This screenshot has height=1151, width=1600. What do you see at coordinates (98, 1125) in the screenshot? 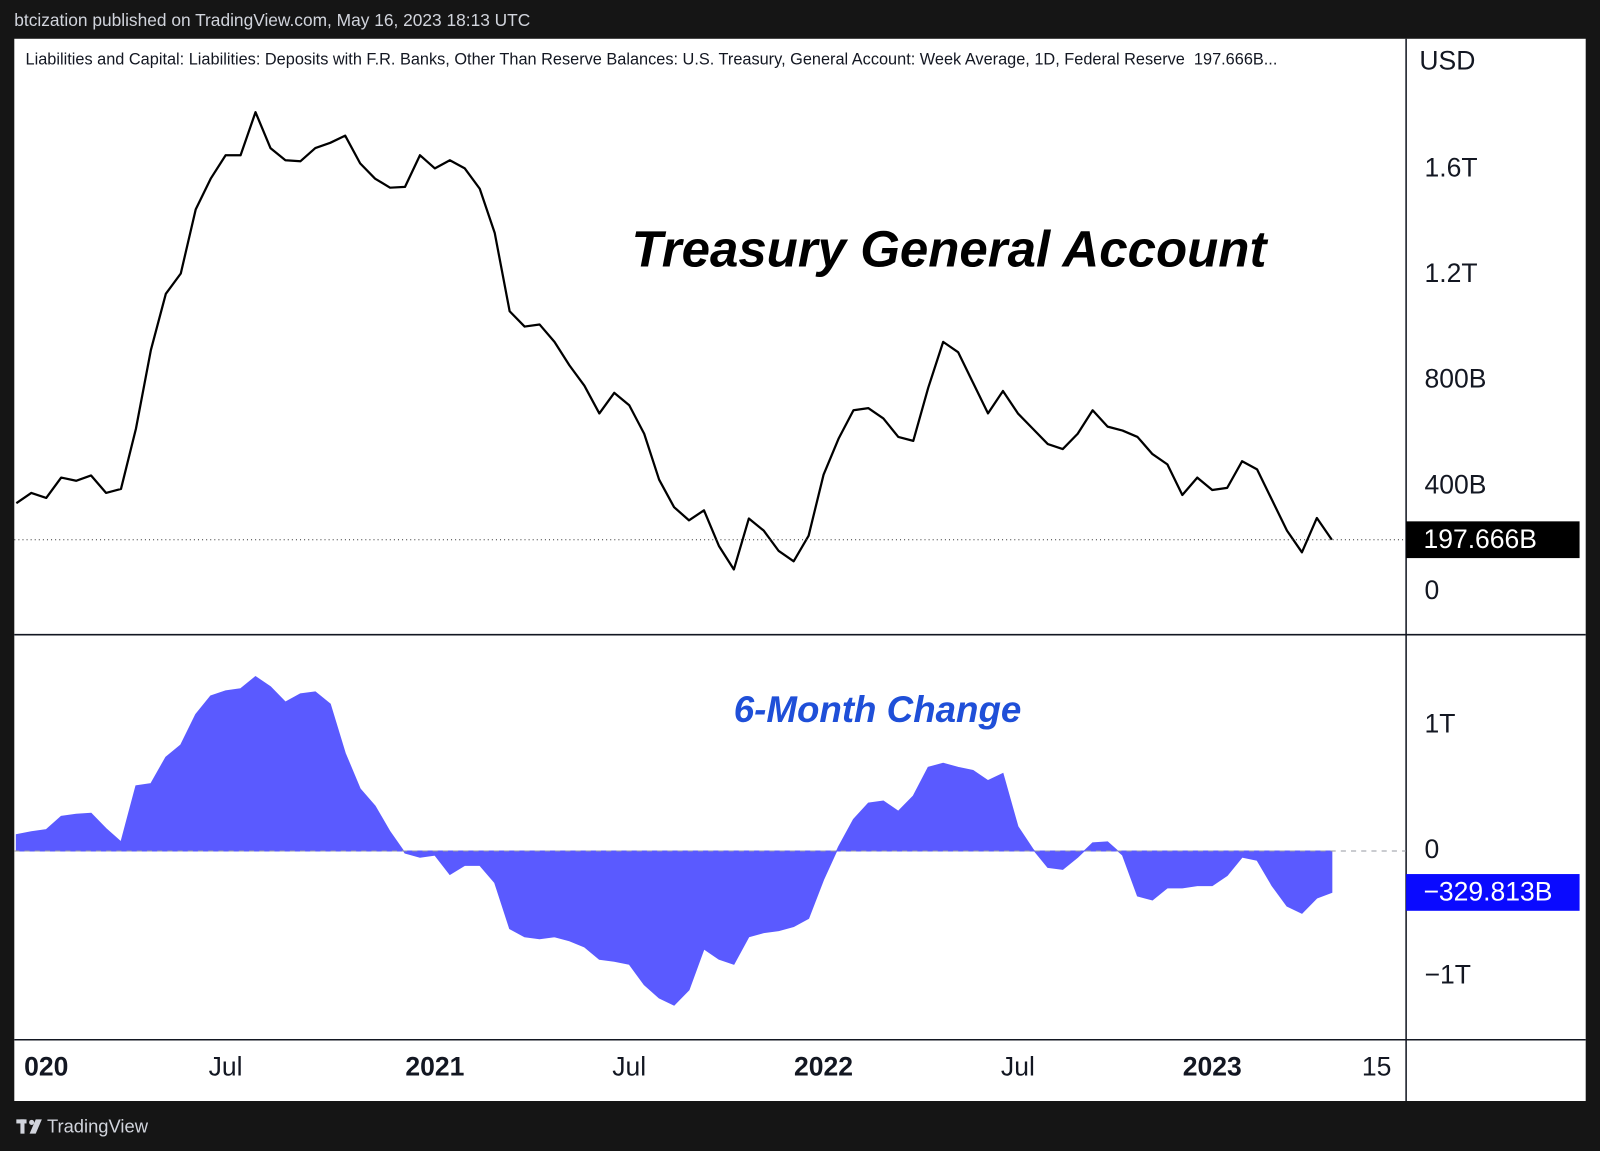
I see `brand-name: TradingView` at bounding box center [98, 1125].